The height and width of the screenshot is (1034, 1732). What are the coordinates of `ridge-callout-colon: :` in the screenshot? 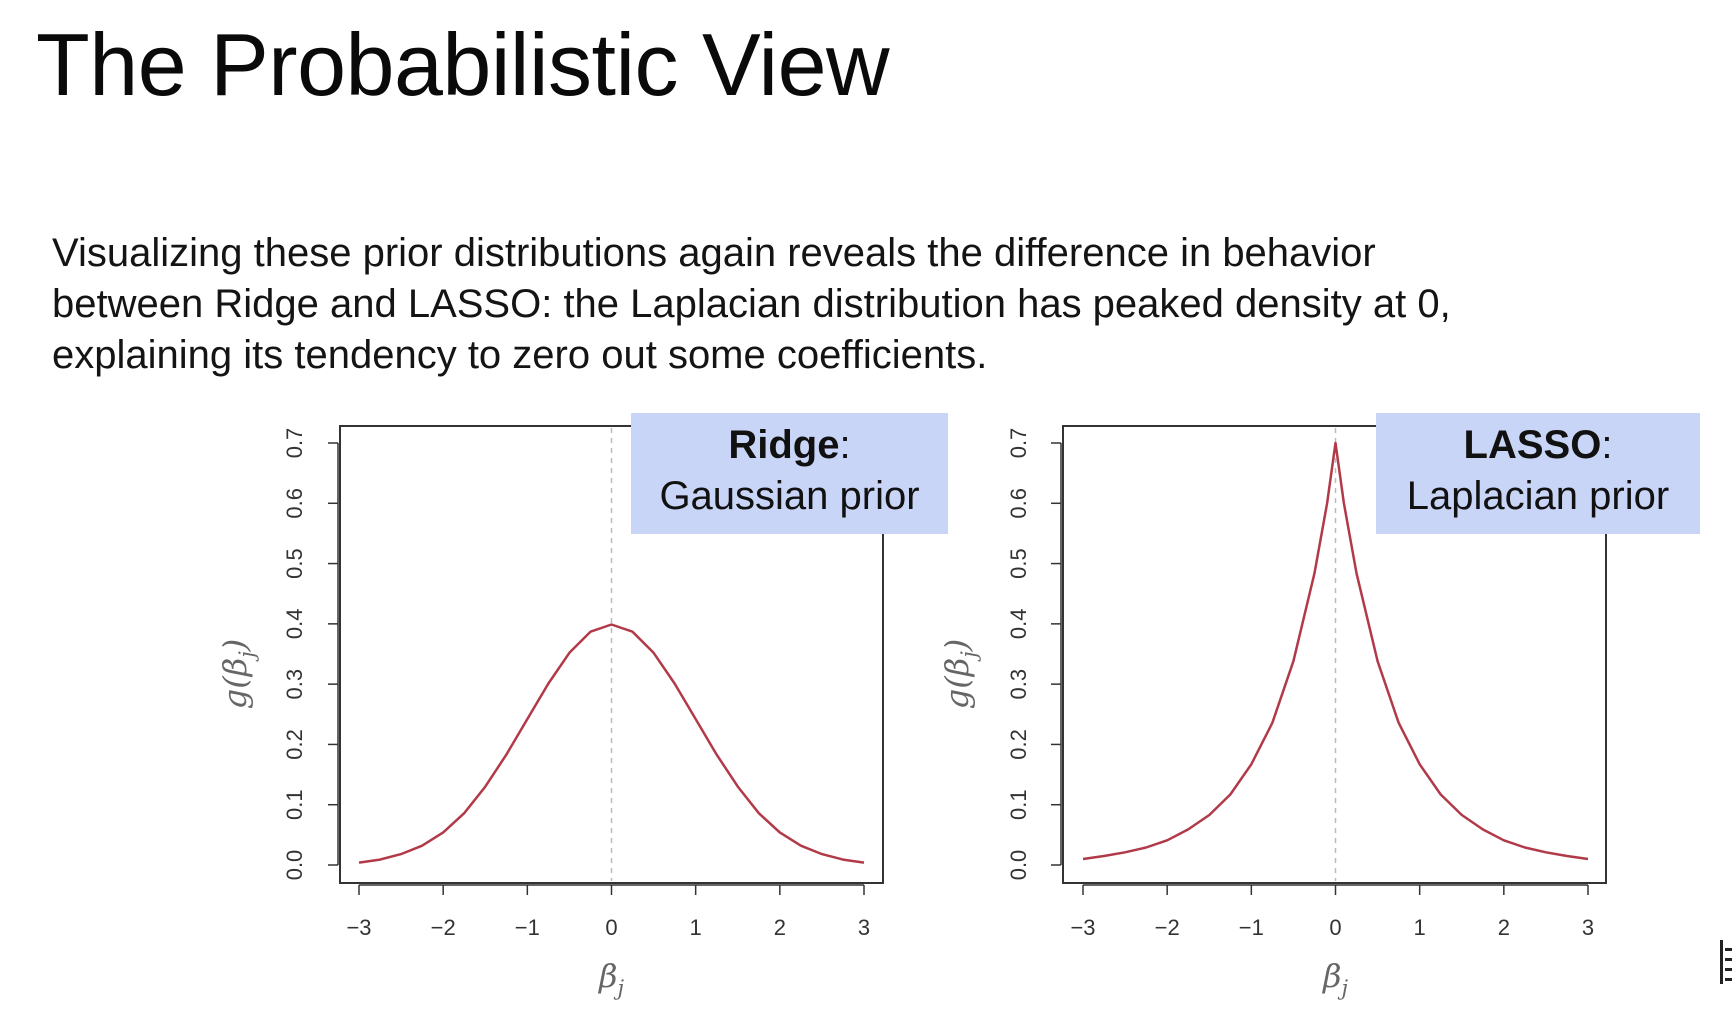 It's located at (845, 445).